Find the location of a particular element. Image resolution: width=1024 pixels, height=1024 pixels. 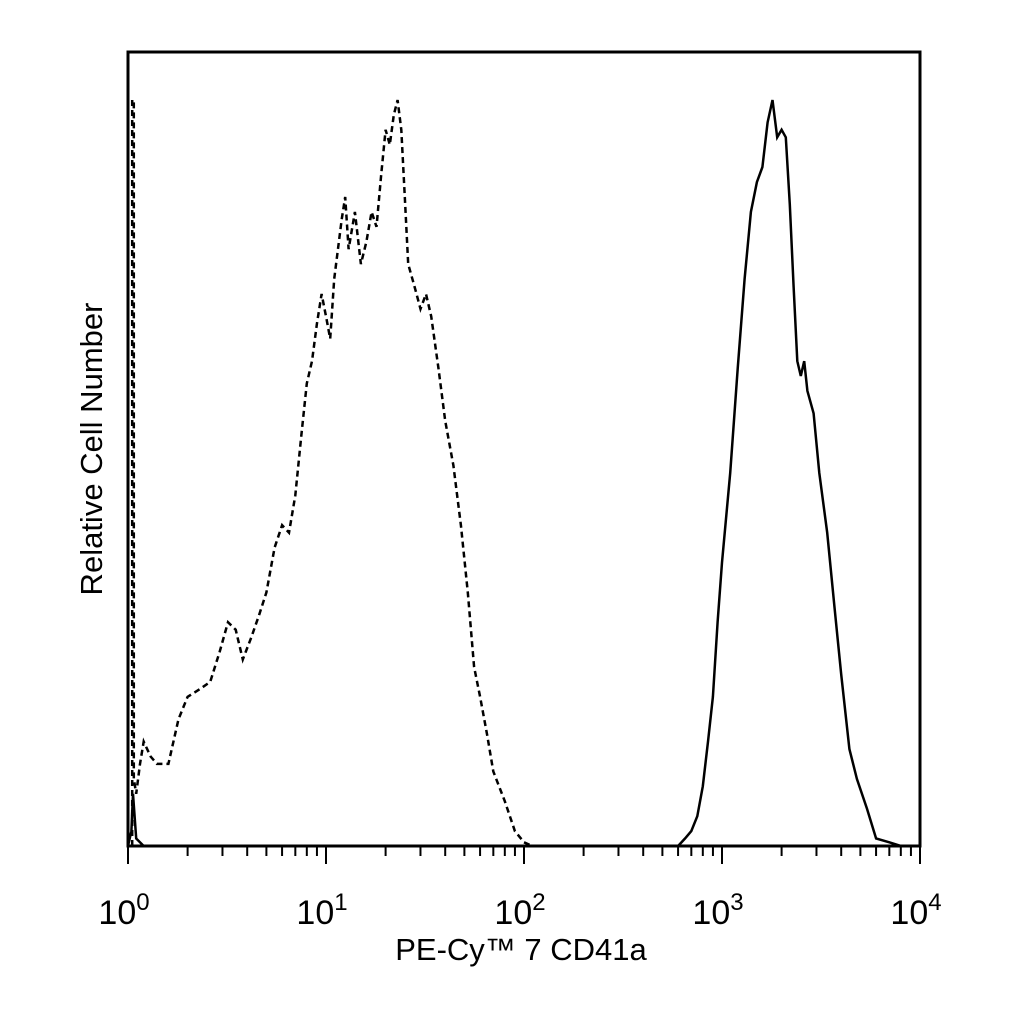

x-tick-label: 10² is located at coordinates (519, 910).